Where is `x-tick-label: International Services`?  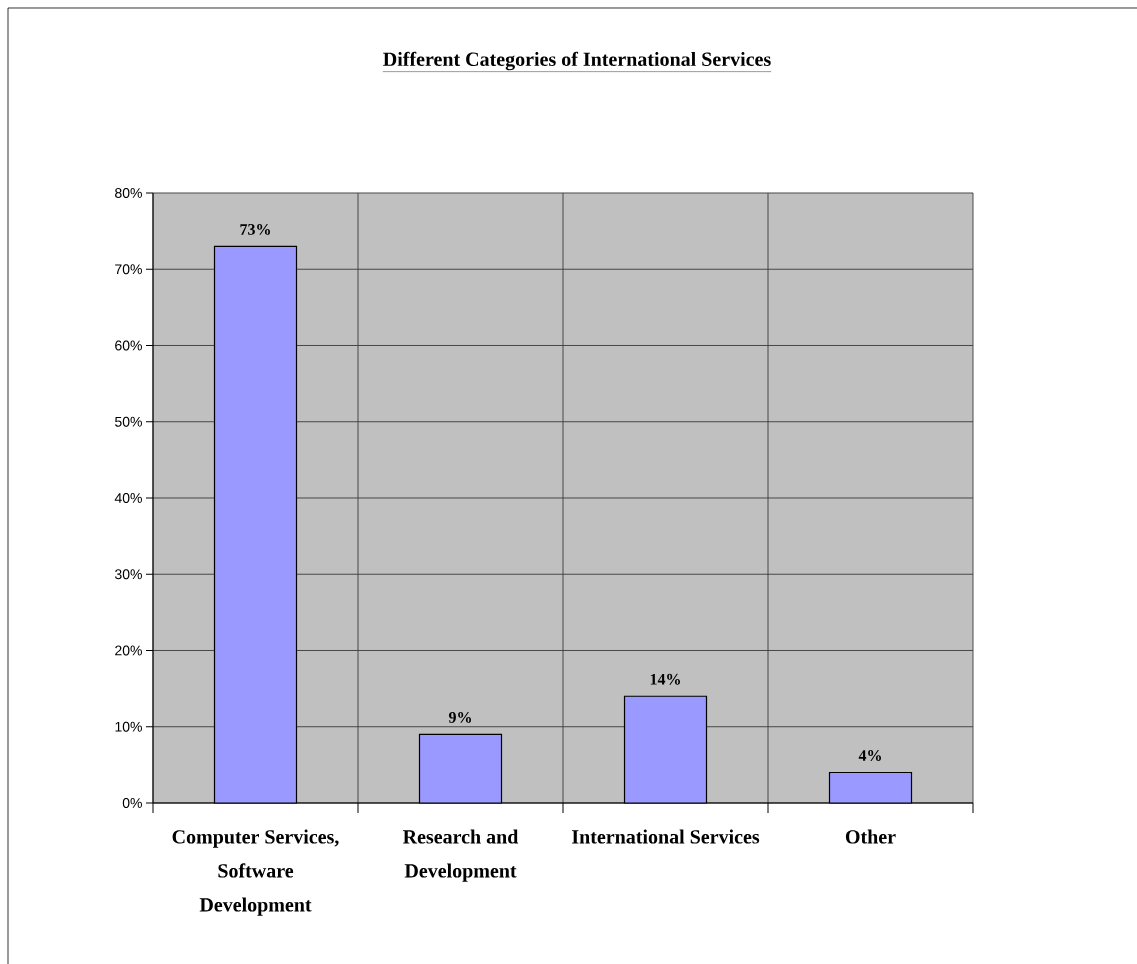 x-tick-label: International Services is located at coordinates (666, 836).